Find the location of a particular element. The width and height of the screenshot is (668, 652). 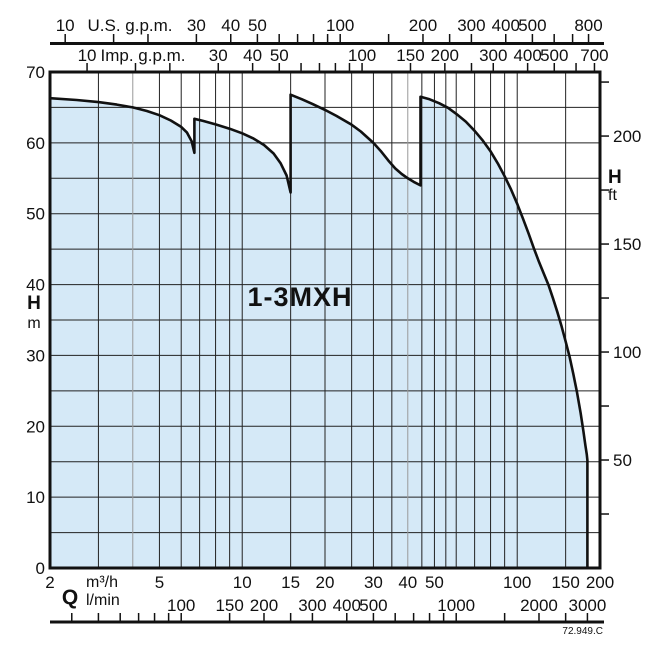

us-gpm-tick-label: 400 is located at coordinates (506, 25).